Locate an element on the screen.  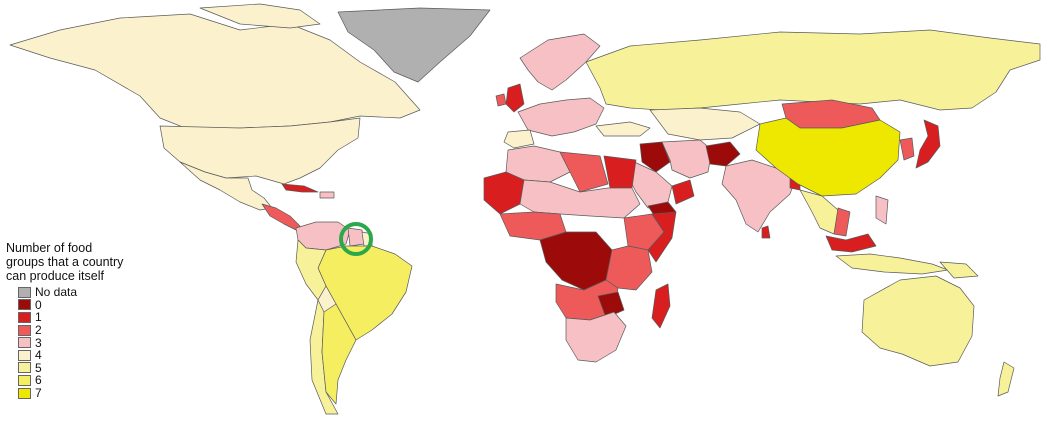
greenland is located at coordinates (414, 45).